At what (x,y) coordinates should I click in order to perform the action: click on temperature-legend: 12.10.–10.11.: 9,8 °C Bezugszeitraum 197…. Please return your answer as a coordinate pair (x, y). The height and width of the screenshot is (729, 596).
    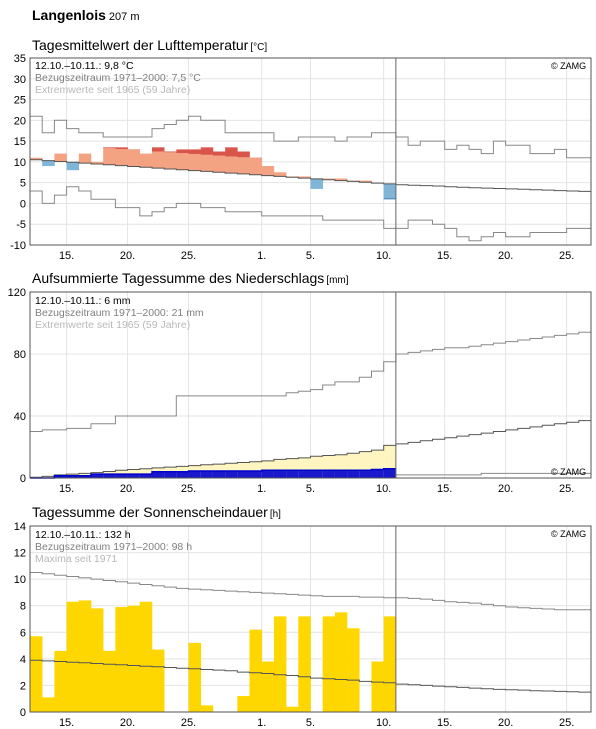
    Looking at the image, I should click on (118, 78).